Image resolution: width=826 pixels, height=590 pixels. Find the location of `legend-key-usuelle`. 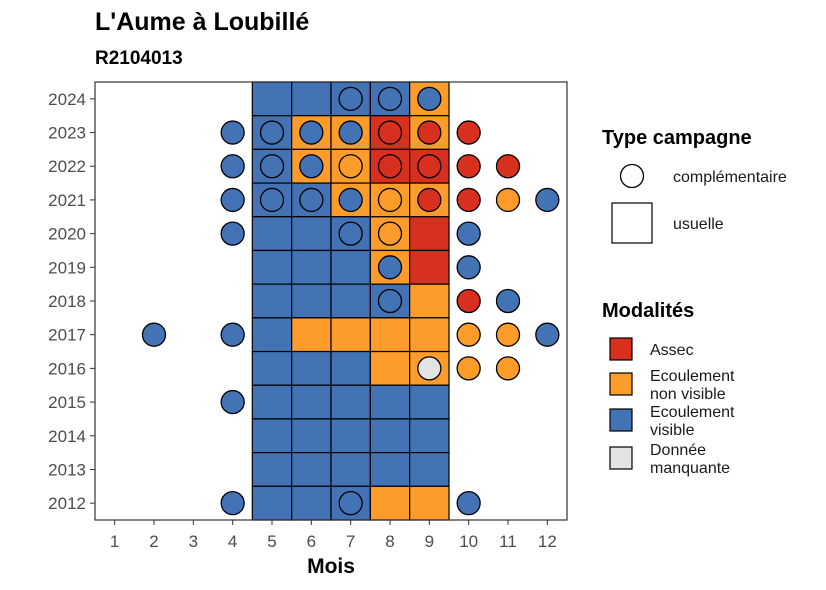

legend-key-usuelle is located at coordinates (632, 223).